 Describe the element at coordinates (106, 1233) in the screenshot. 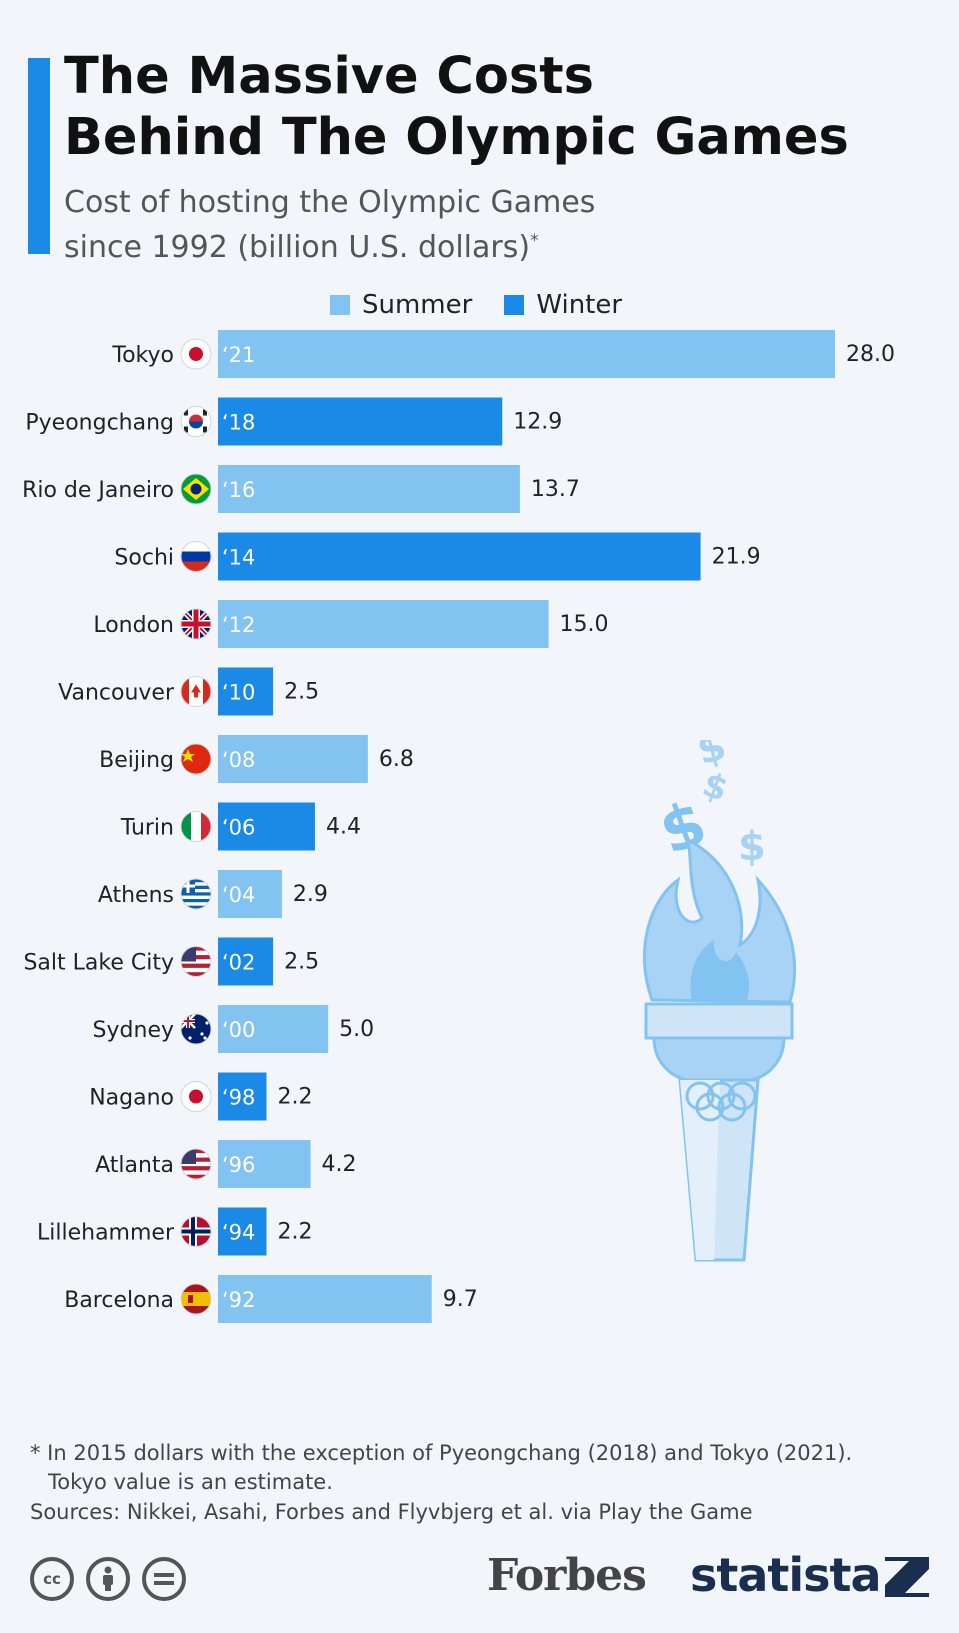

I see `city-label: Lillehammer` at that location.